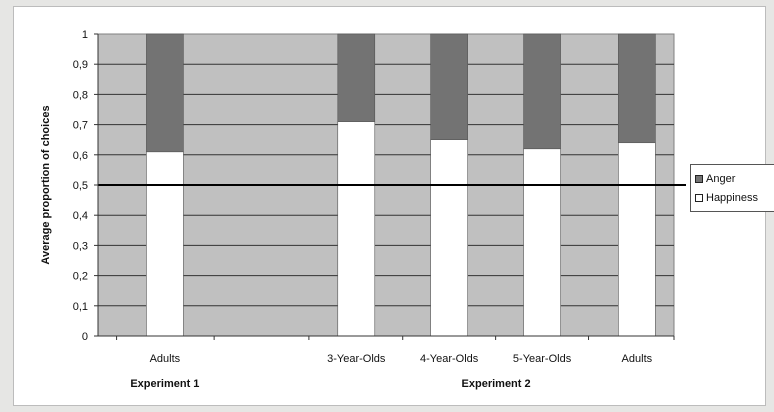  I want to click on legend-swatch-anger, so click(699, 178).